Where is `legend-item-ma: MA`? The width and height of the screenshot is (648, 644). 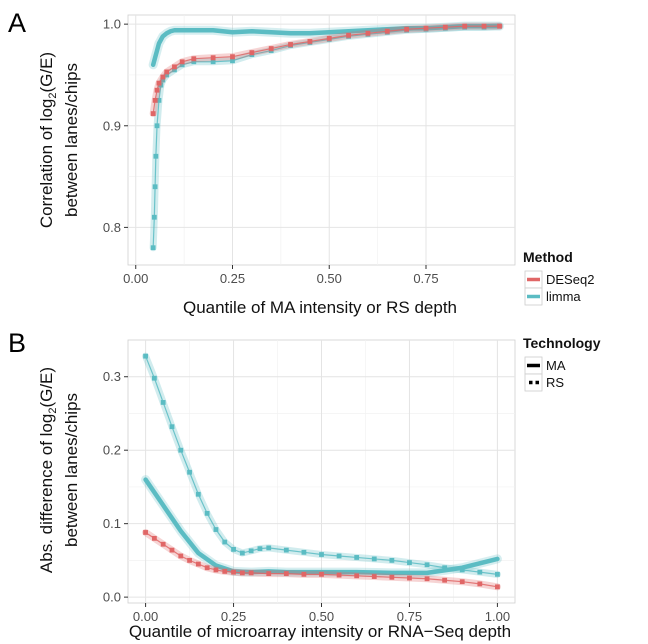
legend-item-ma: MA is located at coordinates (545, 365).